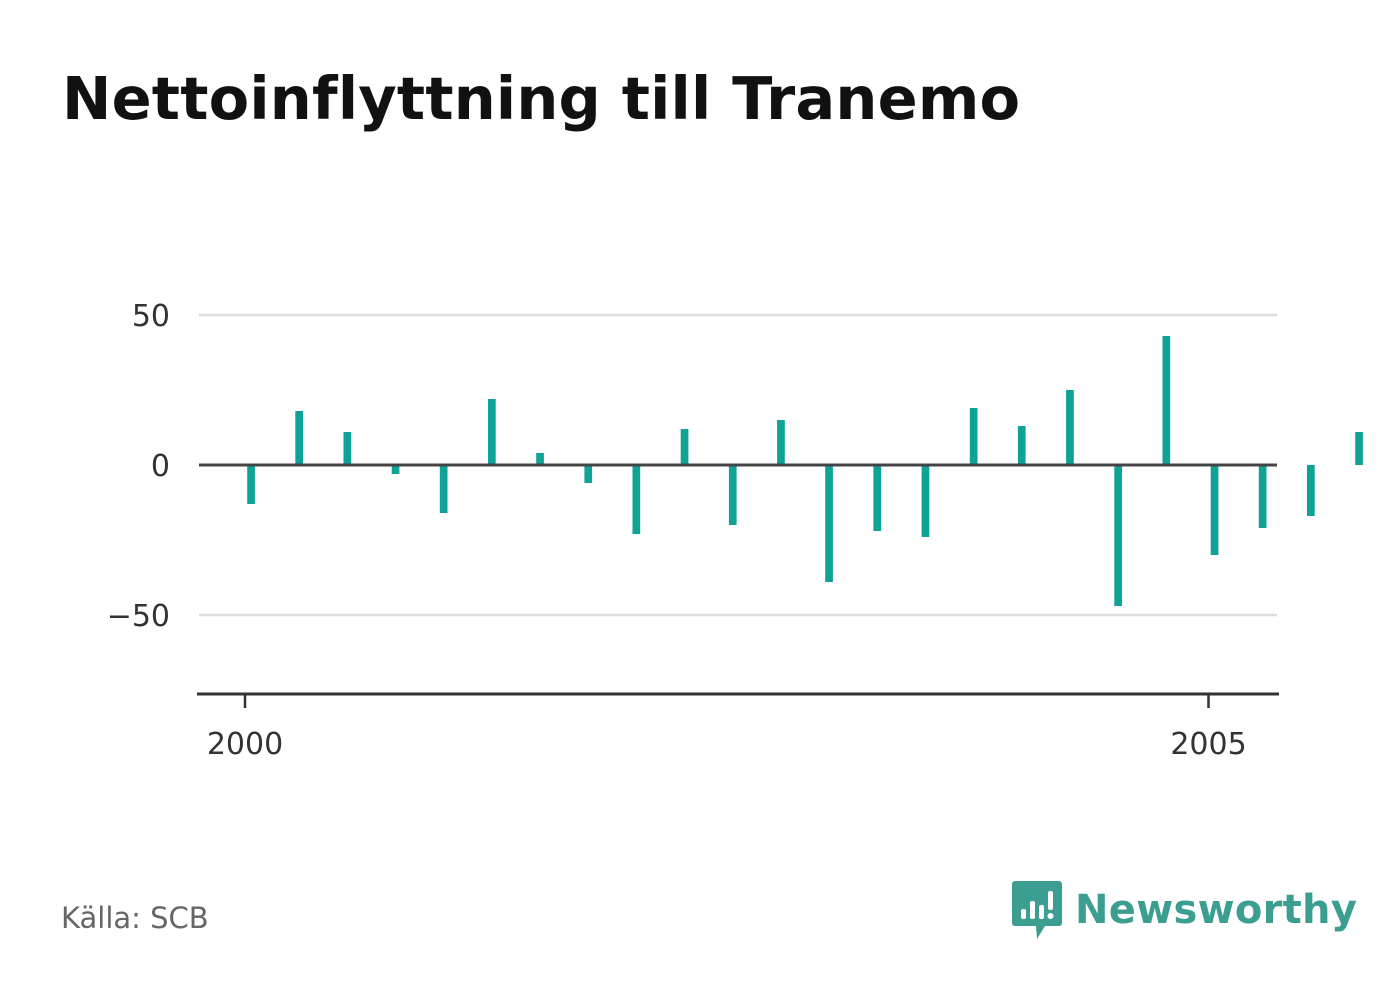 The image size is (1382, 999). Describe the element at coordinates (135, 918) in the screenshot. I see `source-note: Källa: SCB` at that location.